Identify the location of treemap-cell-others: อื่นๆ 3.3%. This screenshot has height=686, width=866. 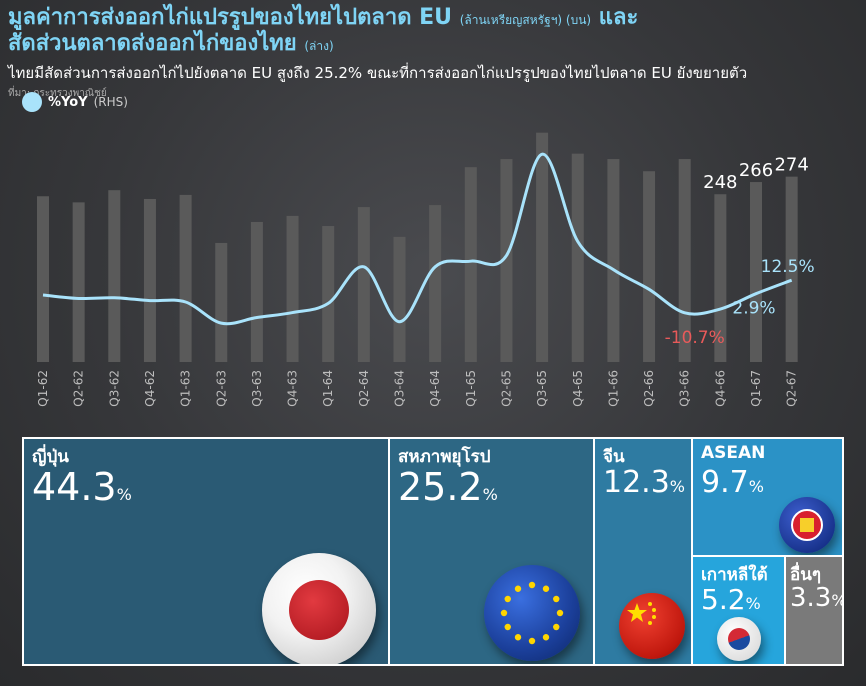
(814, 610).